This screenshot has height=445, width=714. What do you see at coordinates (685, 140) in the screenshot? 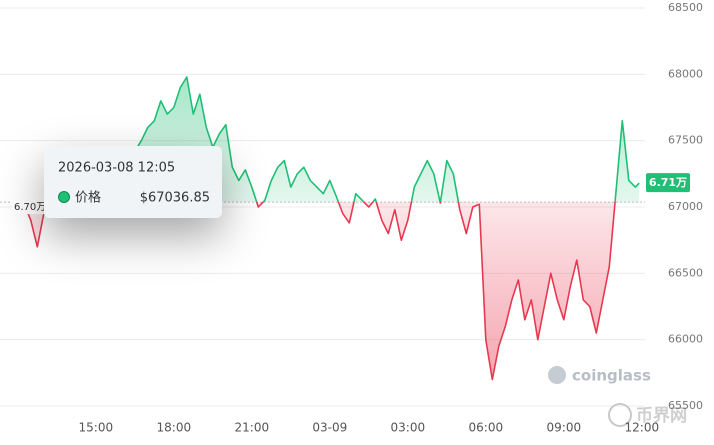
I see `y-tick-label: 67500` at bounding box center [685, 140].